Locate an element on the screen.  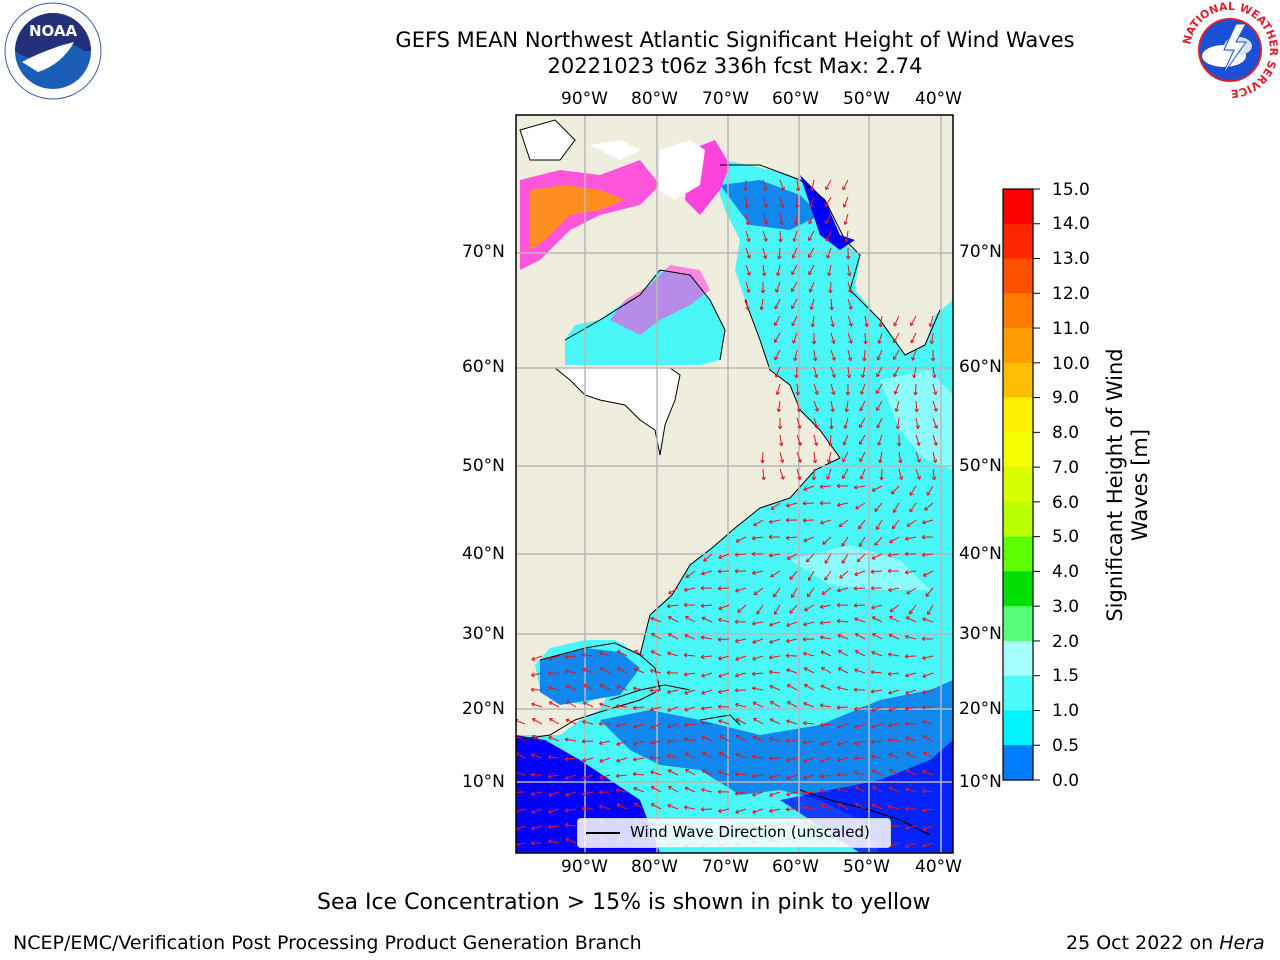
masked-region-layer is located at coordinates (612, 287).